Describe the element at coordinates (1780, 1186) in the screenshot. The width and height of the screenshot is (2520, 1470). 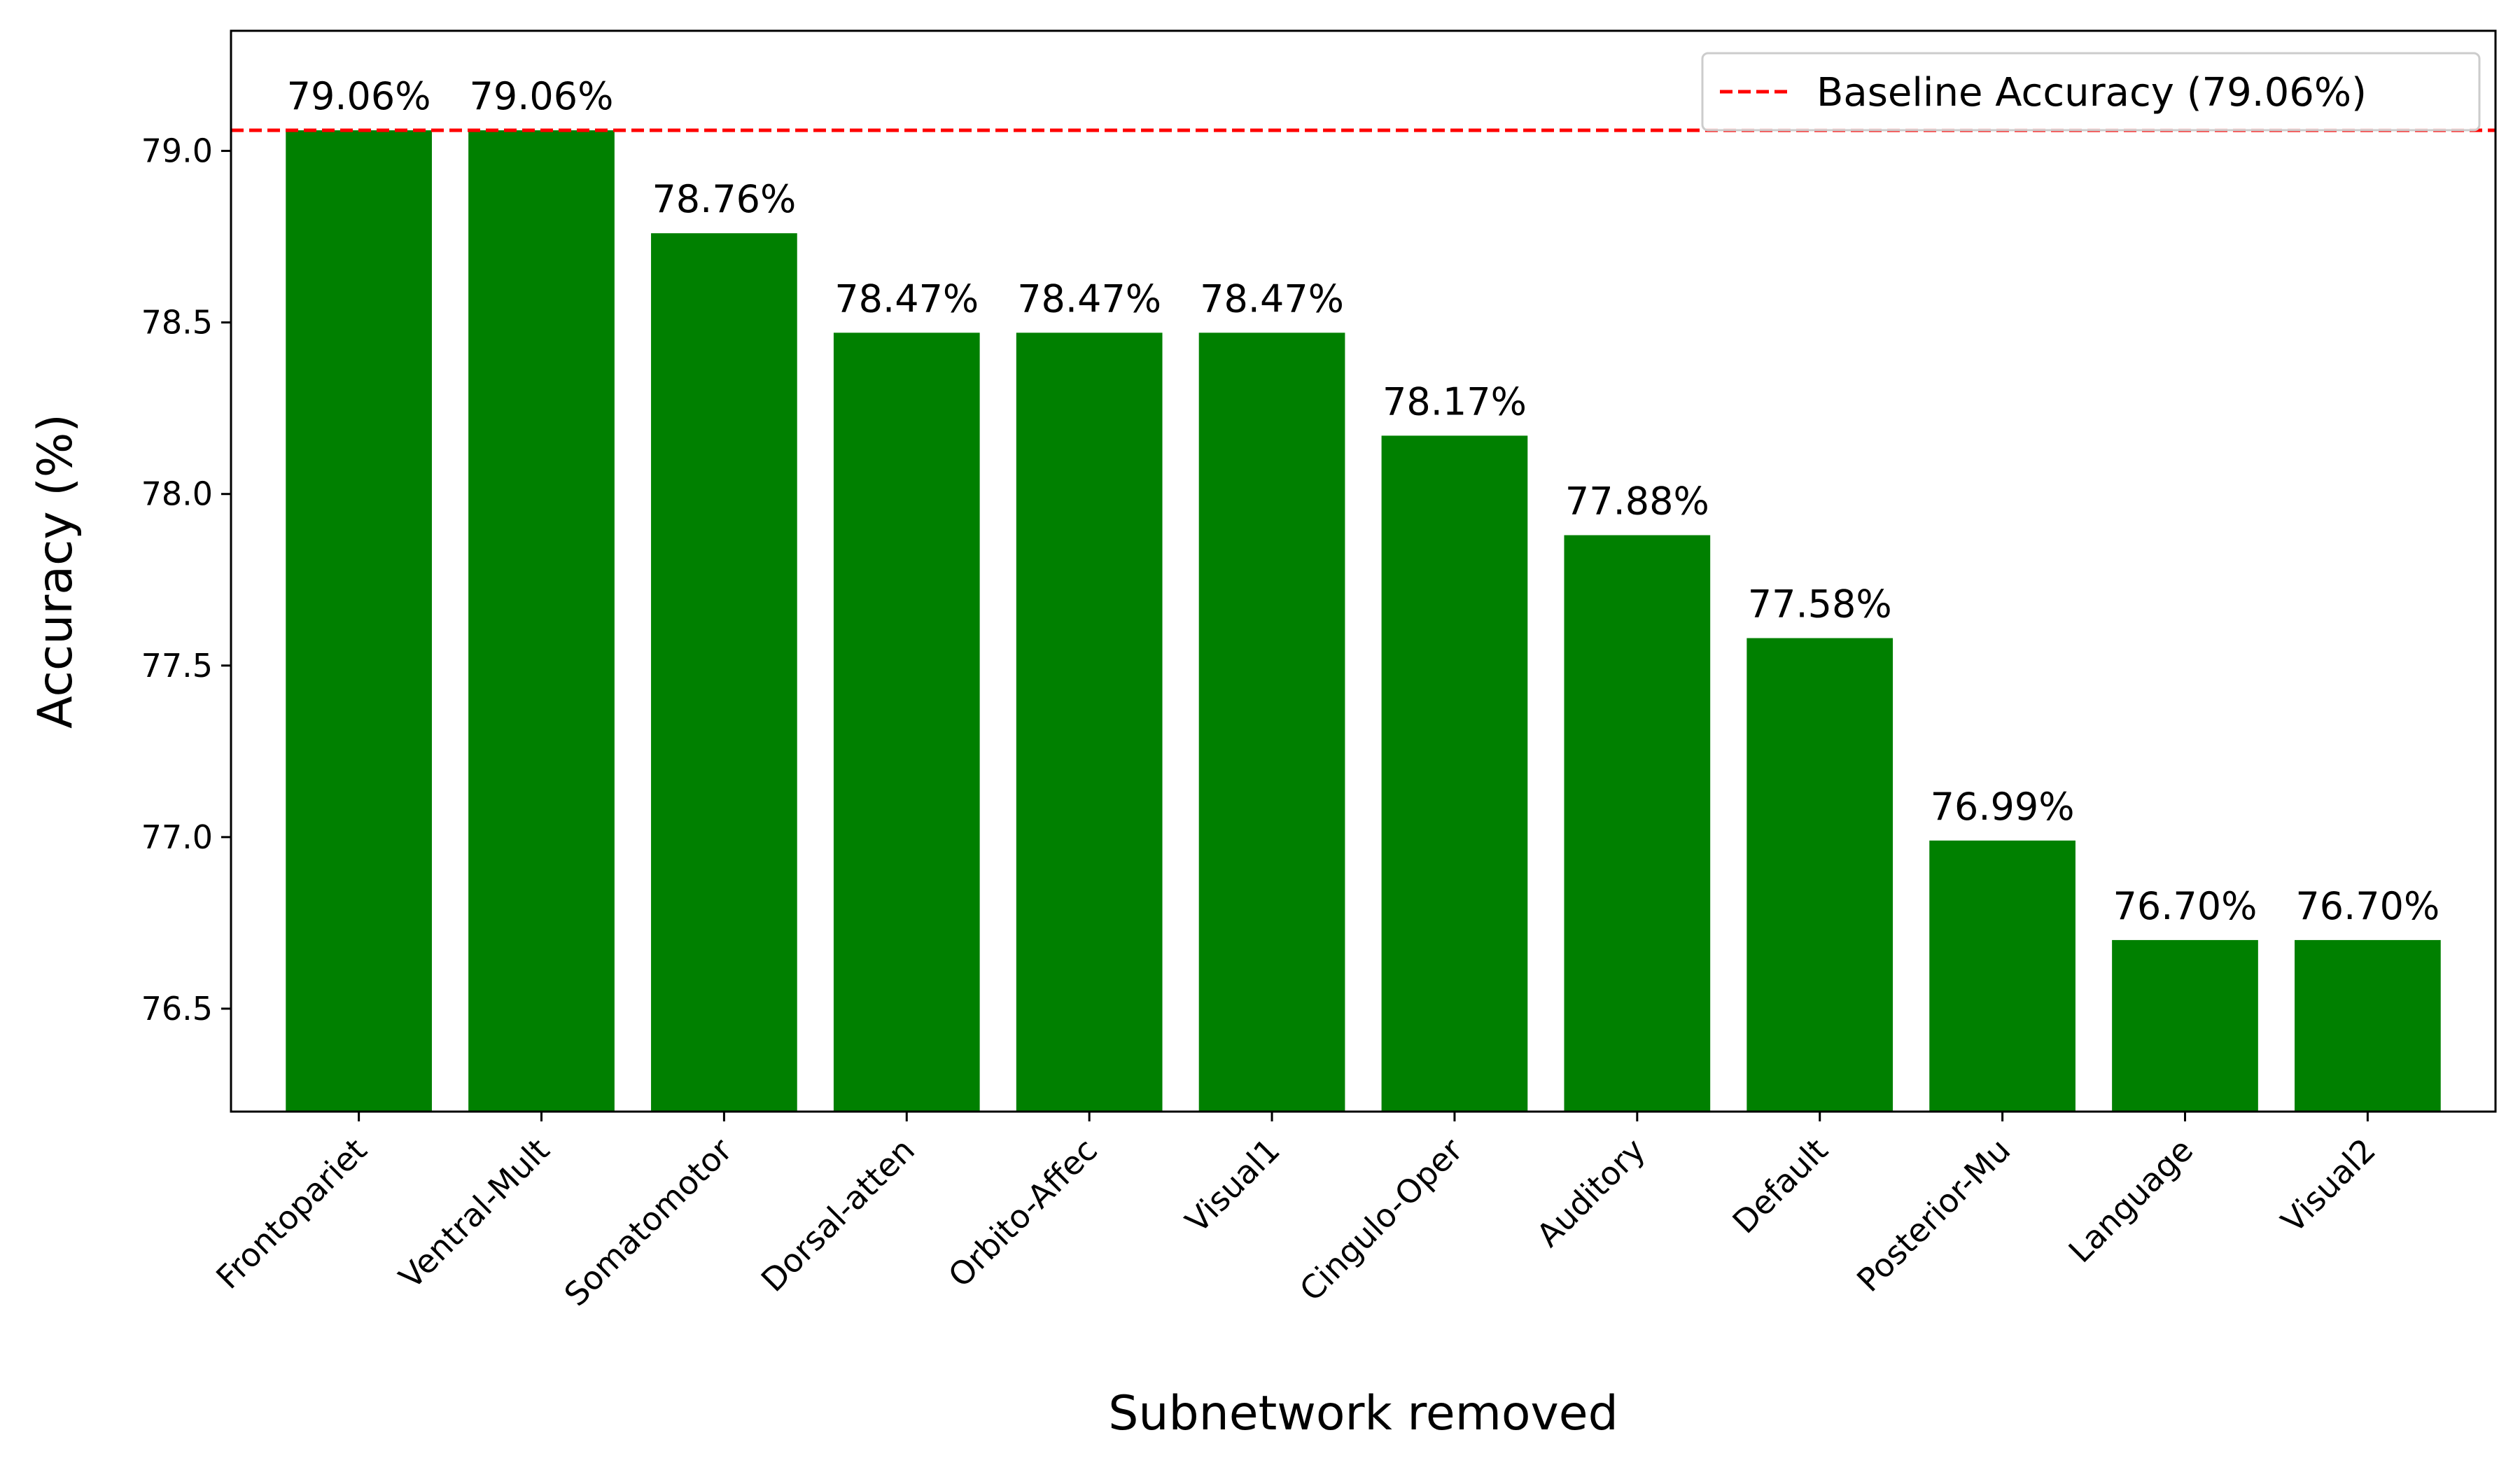
I see `x-tick-label: Default` at that location.